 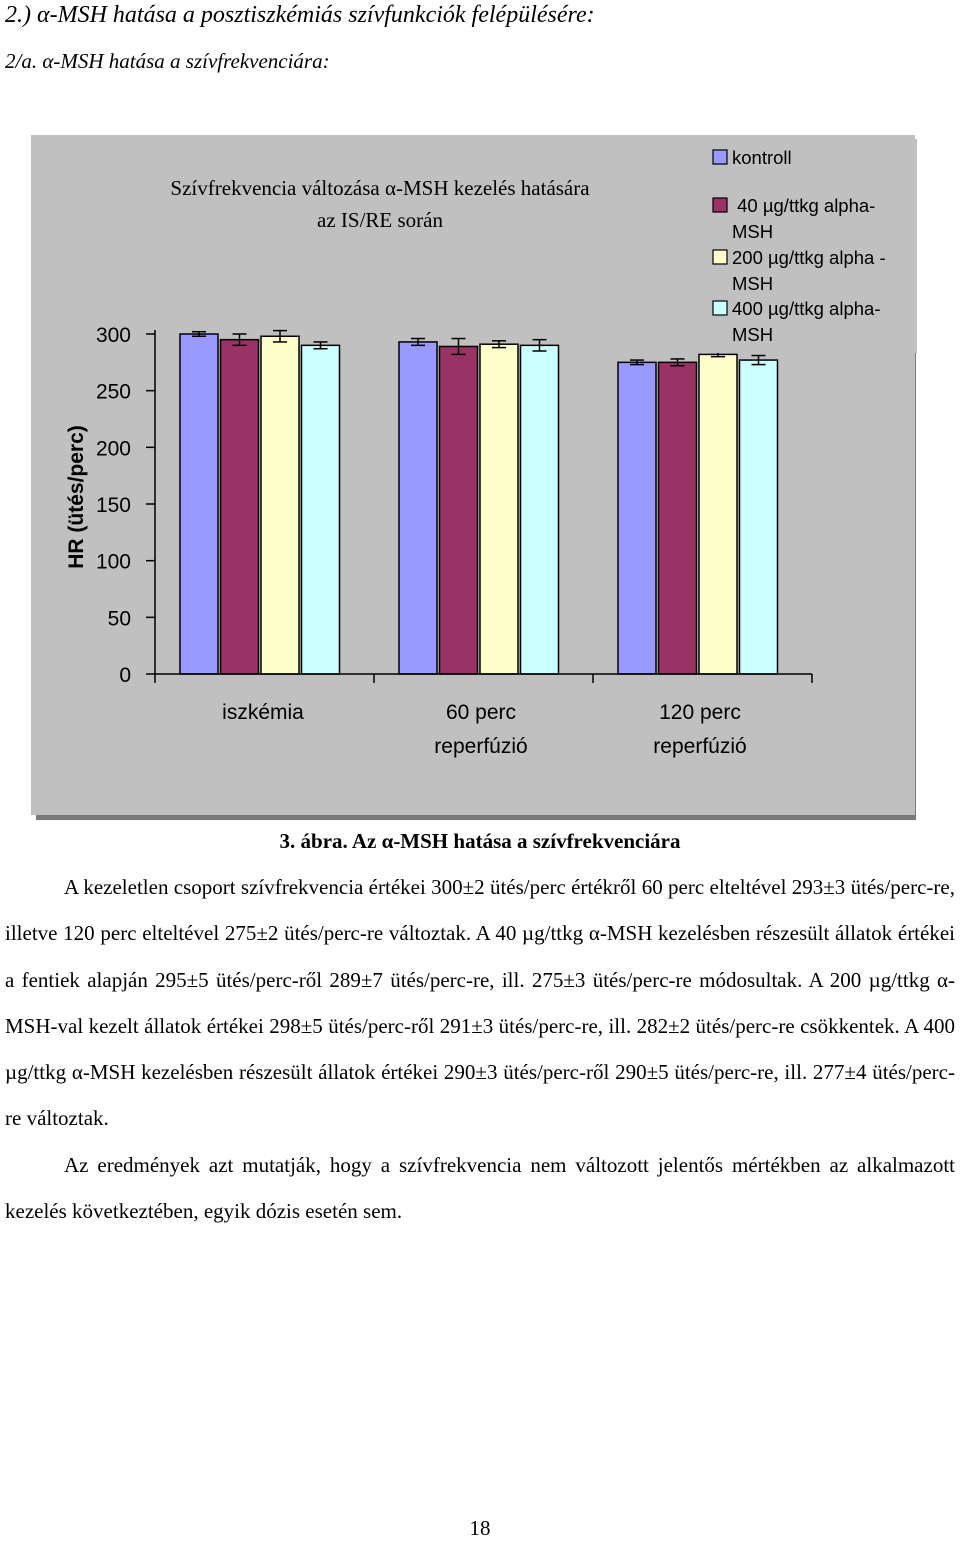 I want to click on x-category-label: iszkémia, so click(x=263, y=712).